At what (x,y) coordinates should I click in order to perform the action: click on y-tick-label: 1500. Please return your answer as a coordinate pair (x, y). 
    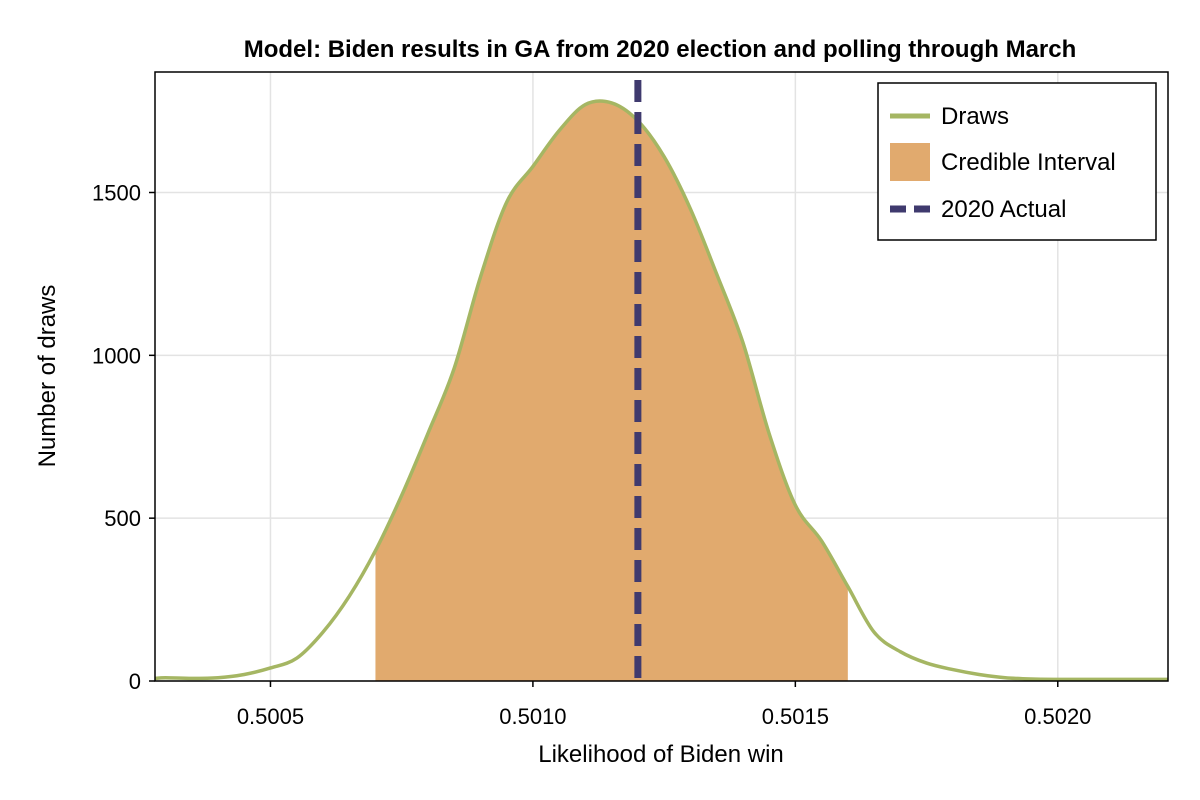
    Looking at the image, I should click on (116, 192).